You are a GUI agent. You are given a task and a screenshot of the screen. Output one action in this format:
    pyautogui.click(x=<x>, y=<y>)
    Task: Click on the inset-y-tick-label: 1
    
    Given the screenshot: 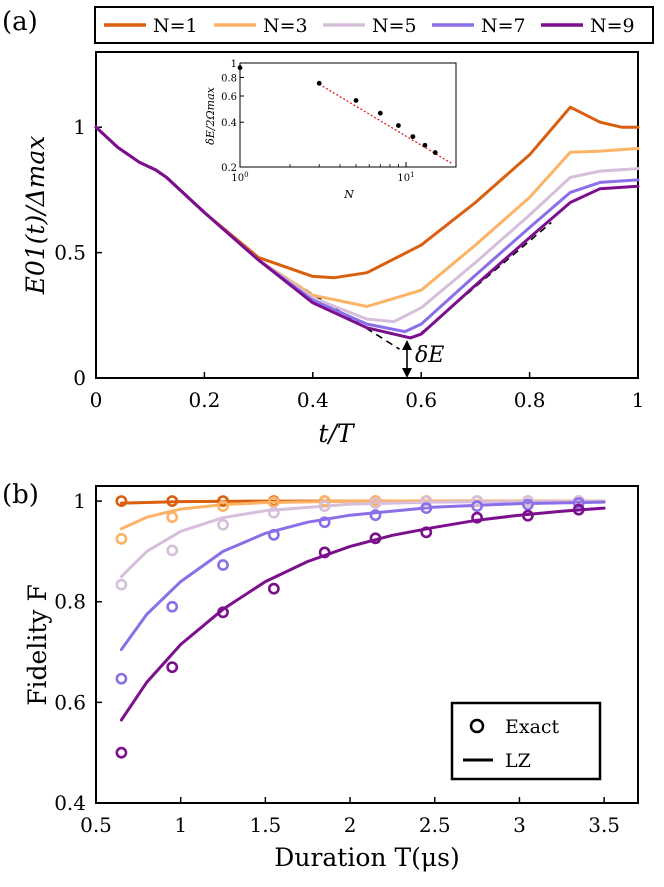 What is the action you would take?
    pyautogui.click(x=234, y=64)
    